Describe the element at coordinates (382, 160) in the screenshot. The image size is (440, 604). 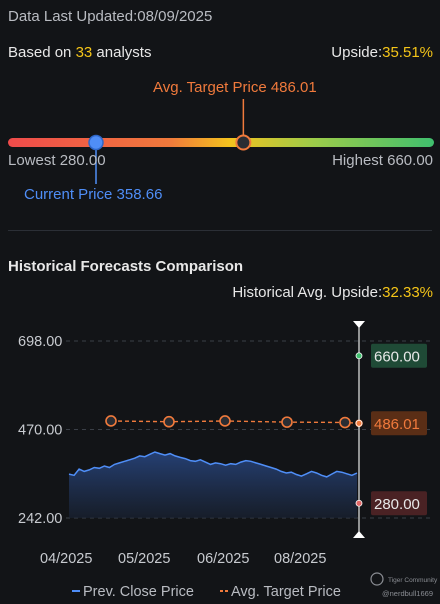
I see `highest-label: Highest 660.00` at that location.